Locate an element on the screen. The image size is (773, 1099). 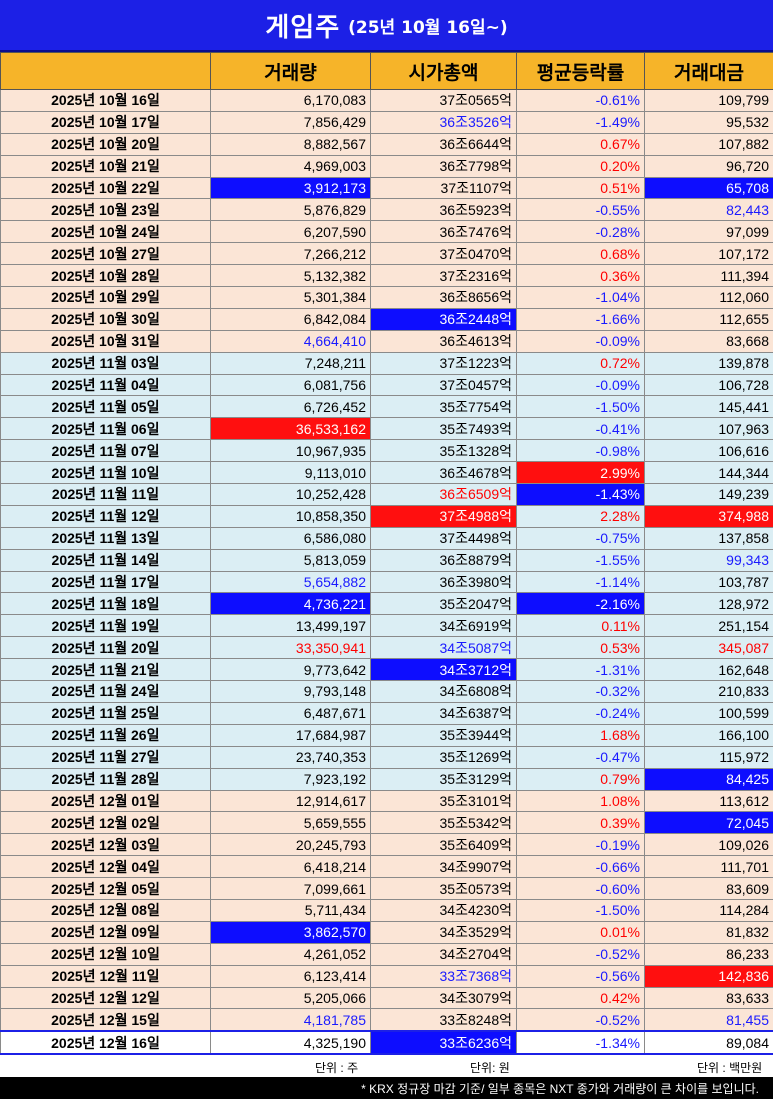
date-cell: 2025년 10월 28일 is located at coordinates (106, 276).